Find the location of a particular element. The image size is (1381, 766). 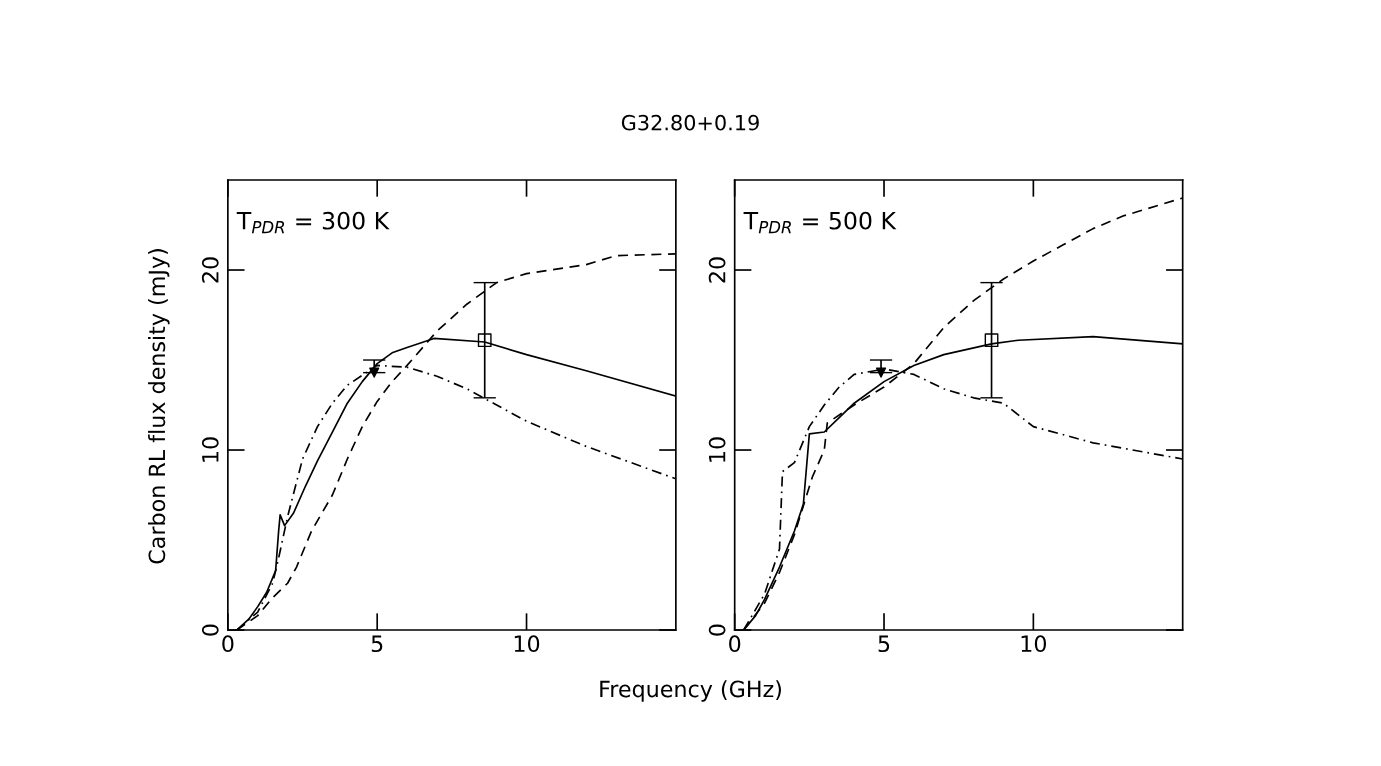

y-axis-title: Carbon RL flux density (mJy) is located at coordinates (159, 406).